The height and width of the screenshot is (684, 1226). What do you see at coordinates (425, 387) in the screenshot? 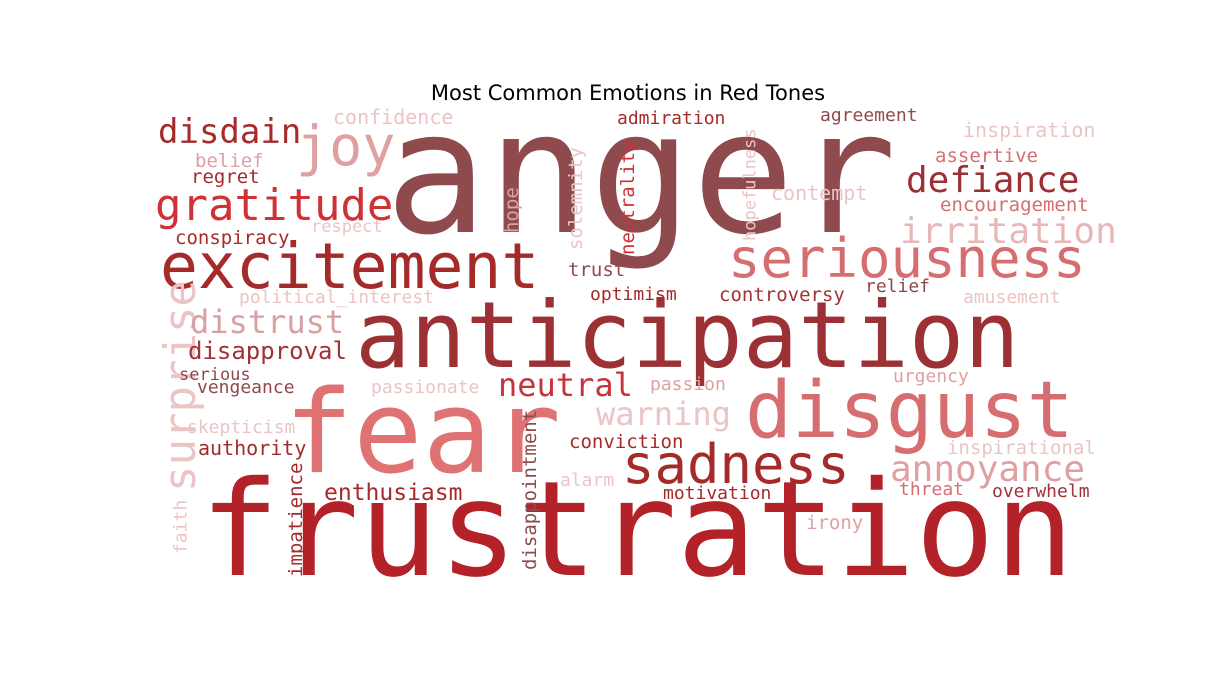
I see `word-passionate: passionate` at bounding box center [425, 387].